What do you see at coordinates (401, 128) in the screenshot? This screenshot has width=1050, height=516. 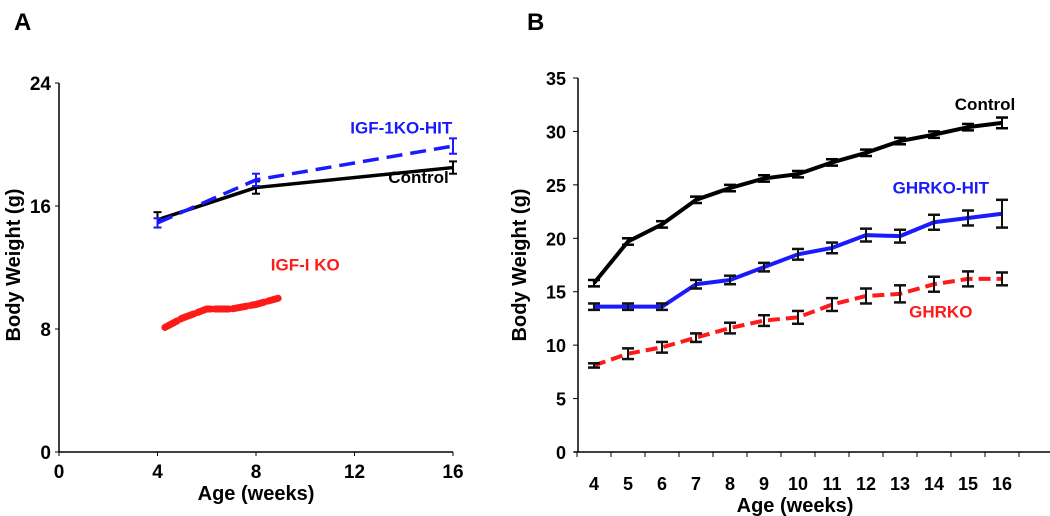 I see `series-label: IGF-1KO-HIT` at bounding box center [401, 128].